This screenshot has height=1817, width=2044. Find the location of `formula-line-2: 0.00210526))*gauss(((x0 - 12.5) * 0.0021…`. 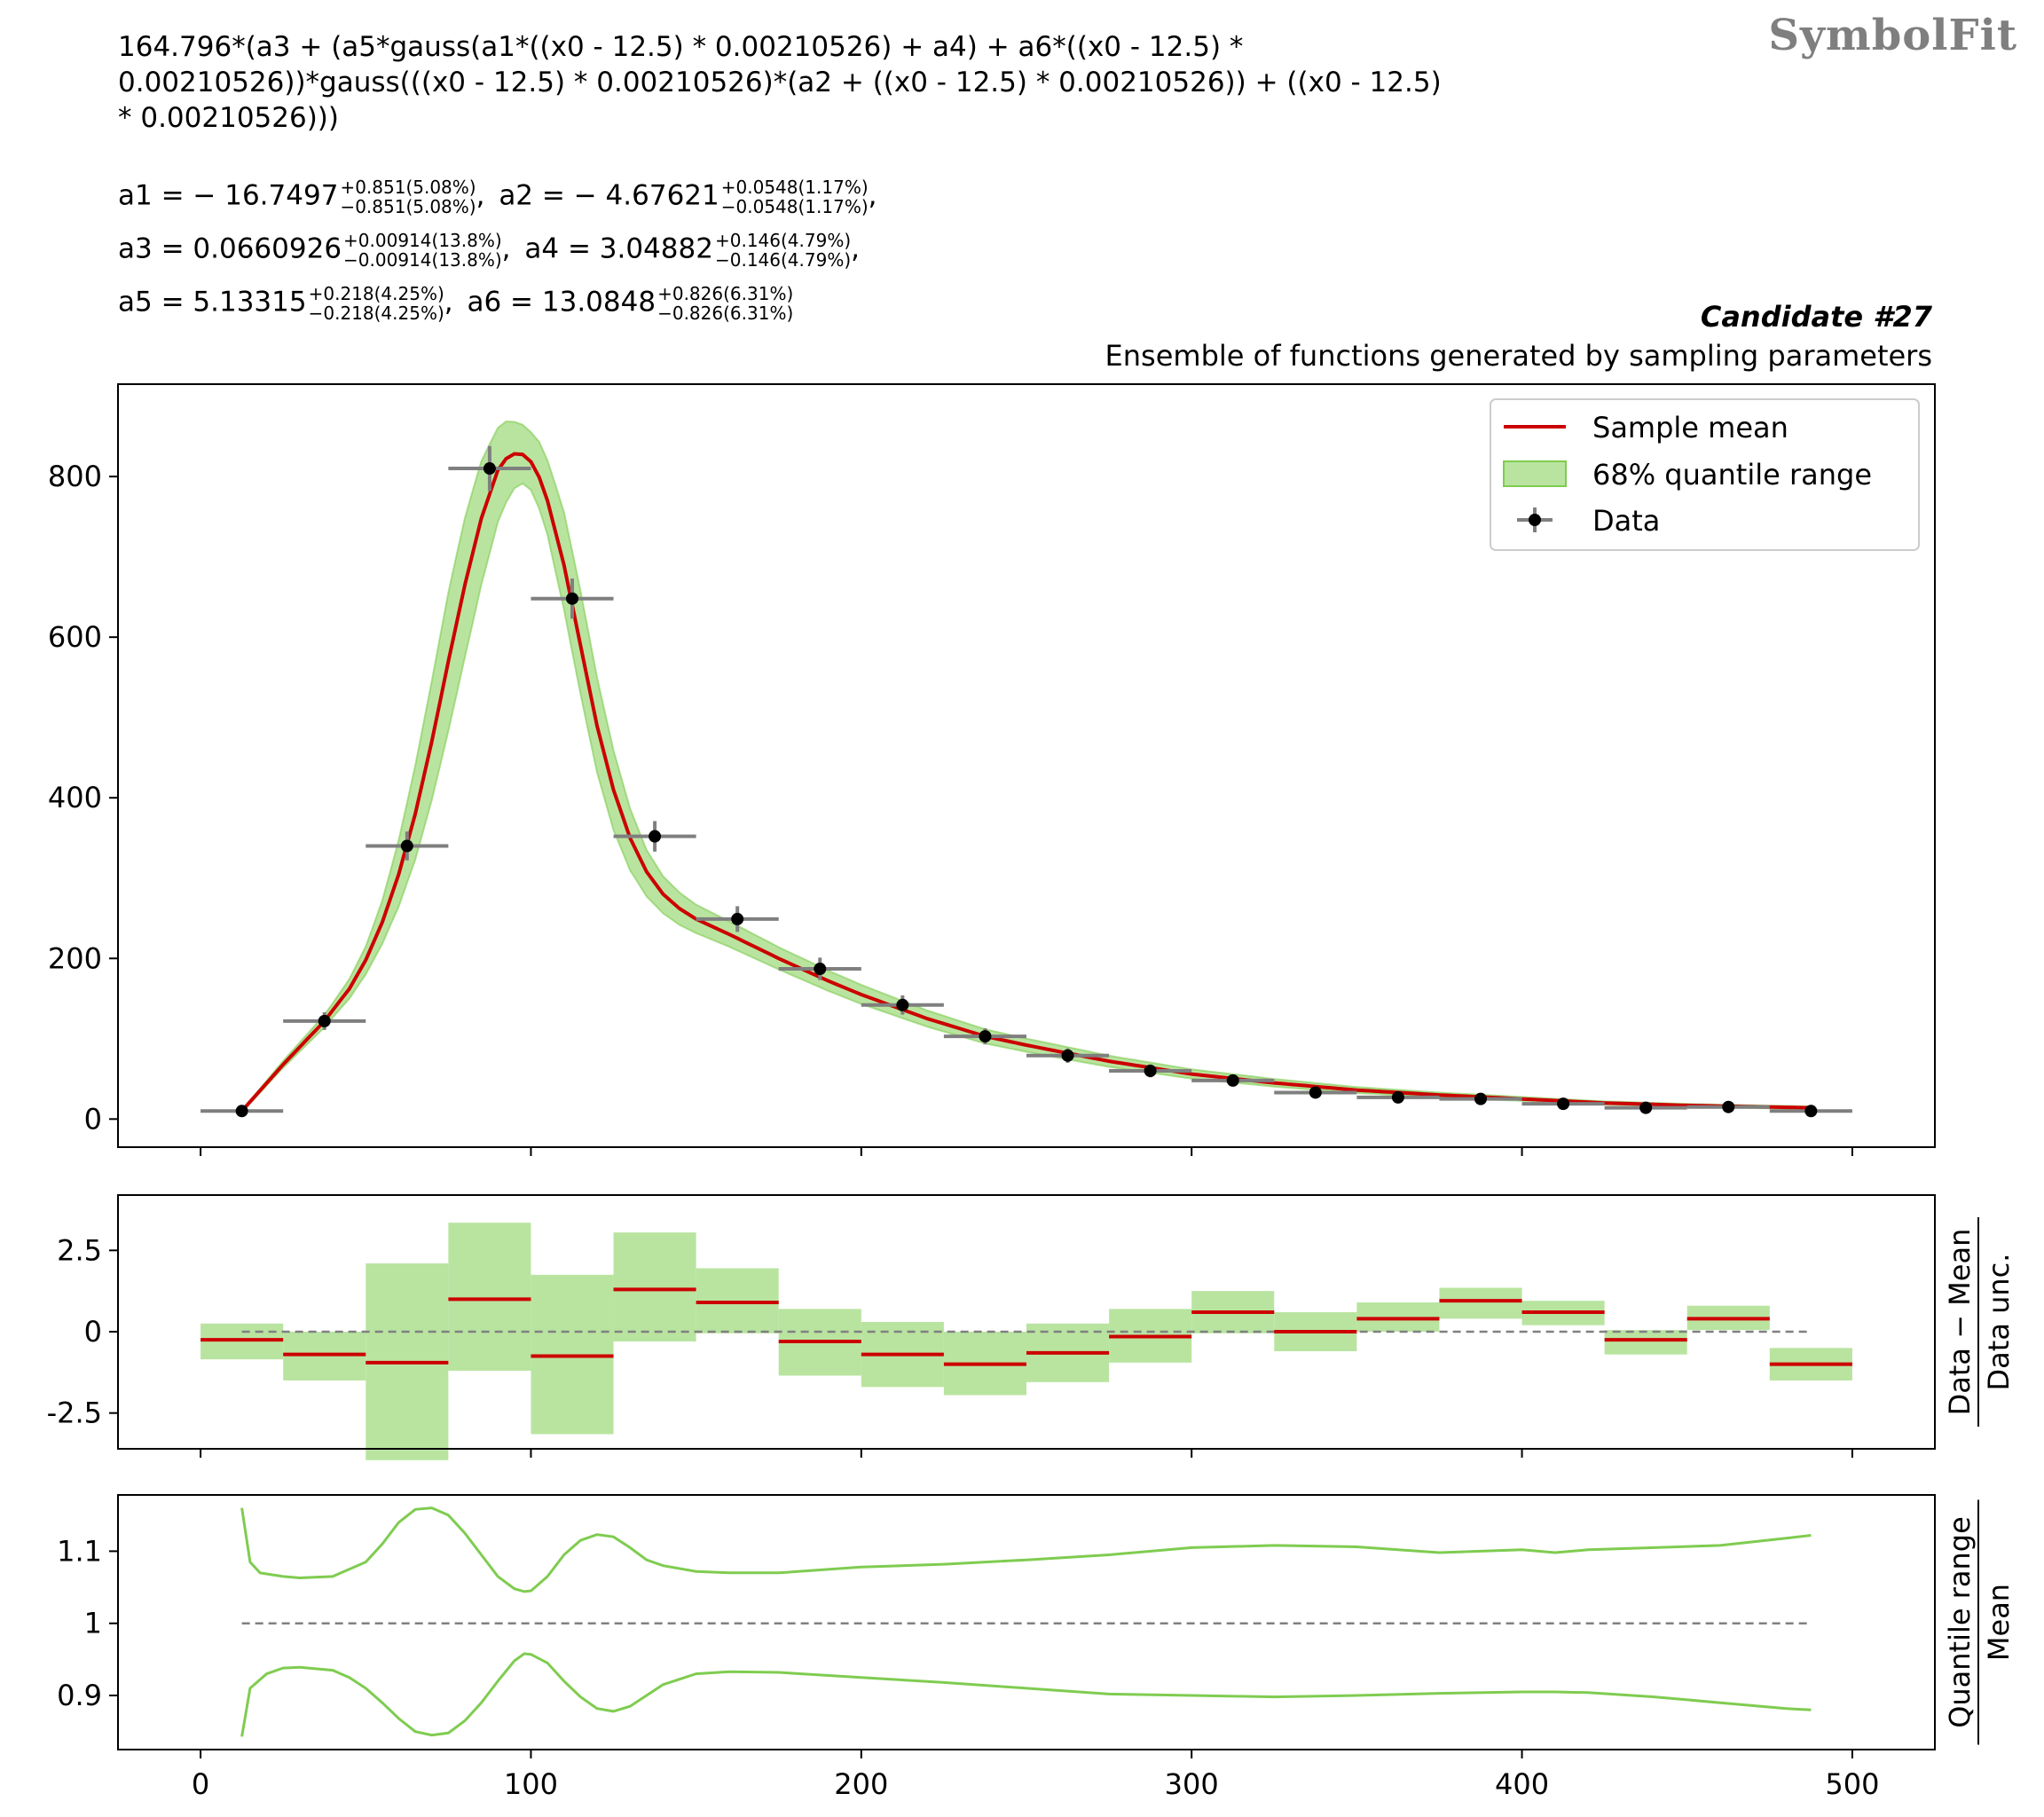

formula-line-2: 0.00210526))*gauss(((x0 - 12.5) * 0.0021… is located at coordinates (780, 82).